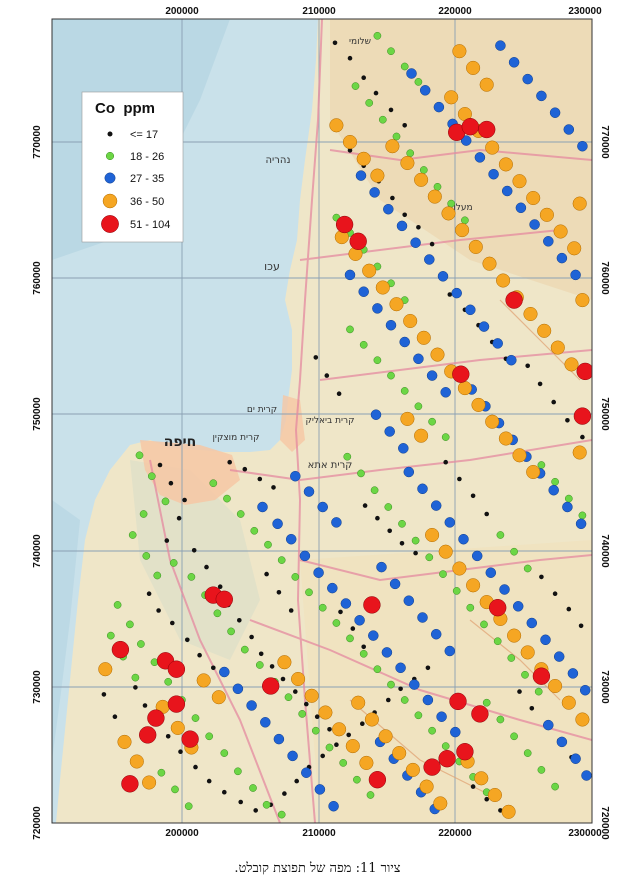 Image resolution: width=635 pixels, height=890 pixels. Describe the element at coordinates (132, 167) in the screenshot. I see `legend-box` at that location.